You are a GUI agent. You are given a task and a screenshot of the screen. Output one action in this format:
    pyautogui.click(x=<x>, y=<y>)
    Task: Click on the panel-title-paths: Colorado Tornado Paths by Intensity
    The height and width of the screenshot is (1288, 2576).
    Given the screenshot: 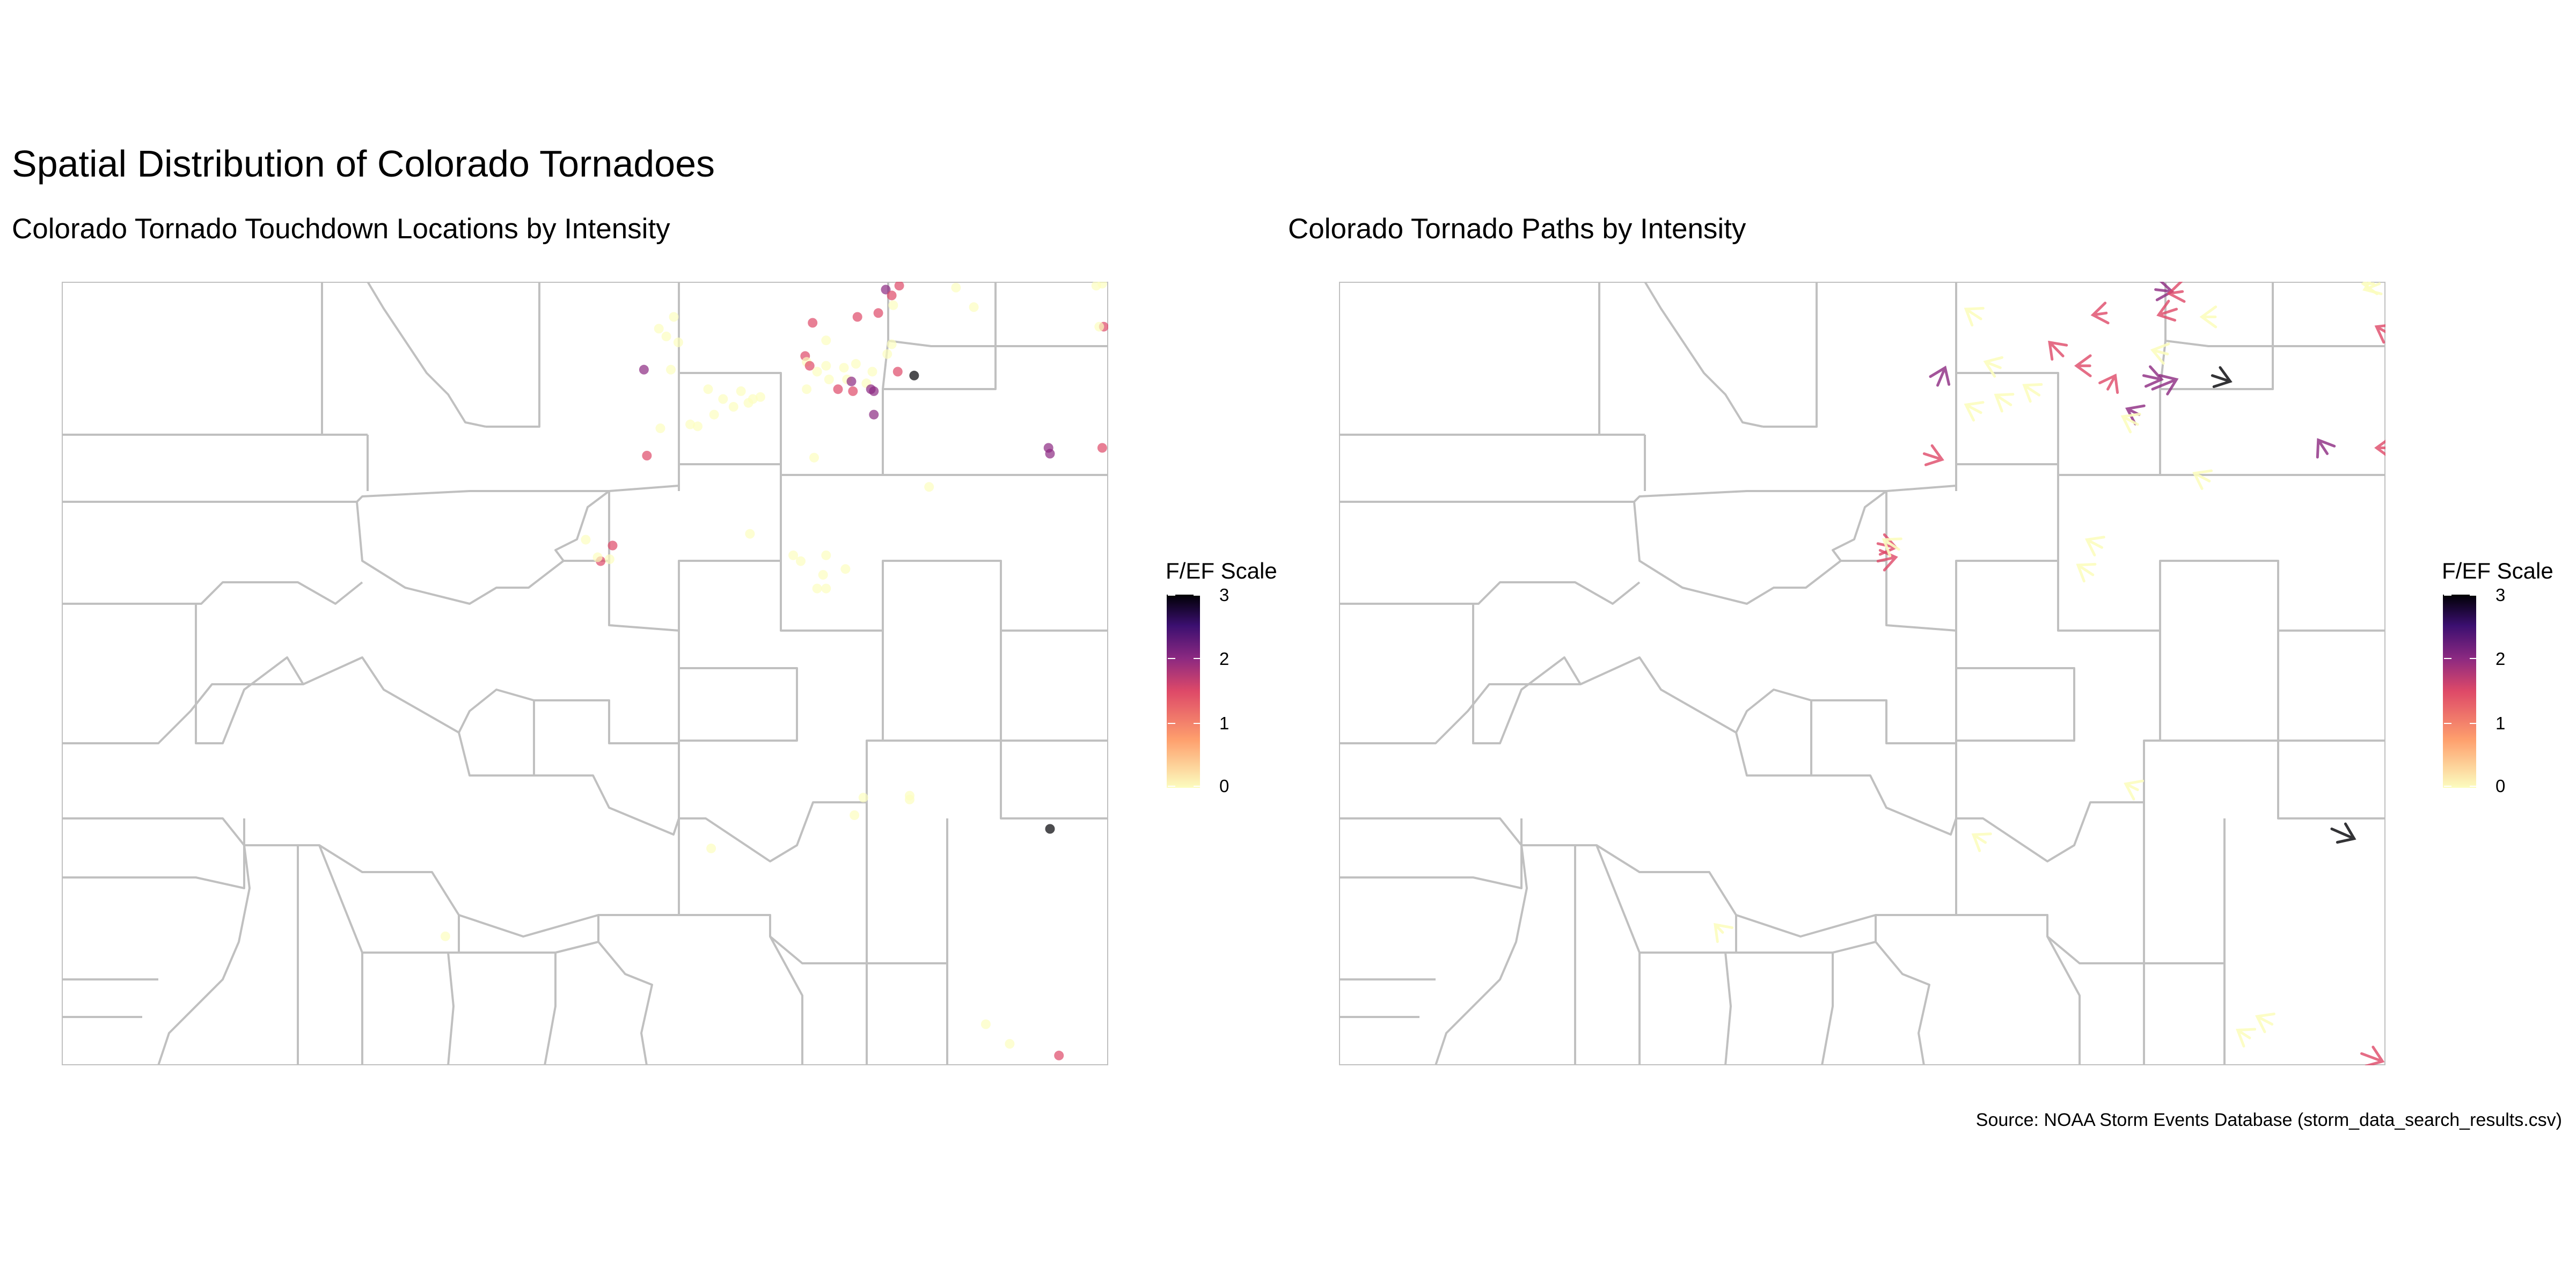 What is the action you would take?
    pyautogui.click(x=1517, y=229)
    